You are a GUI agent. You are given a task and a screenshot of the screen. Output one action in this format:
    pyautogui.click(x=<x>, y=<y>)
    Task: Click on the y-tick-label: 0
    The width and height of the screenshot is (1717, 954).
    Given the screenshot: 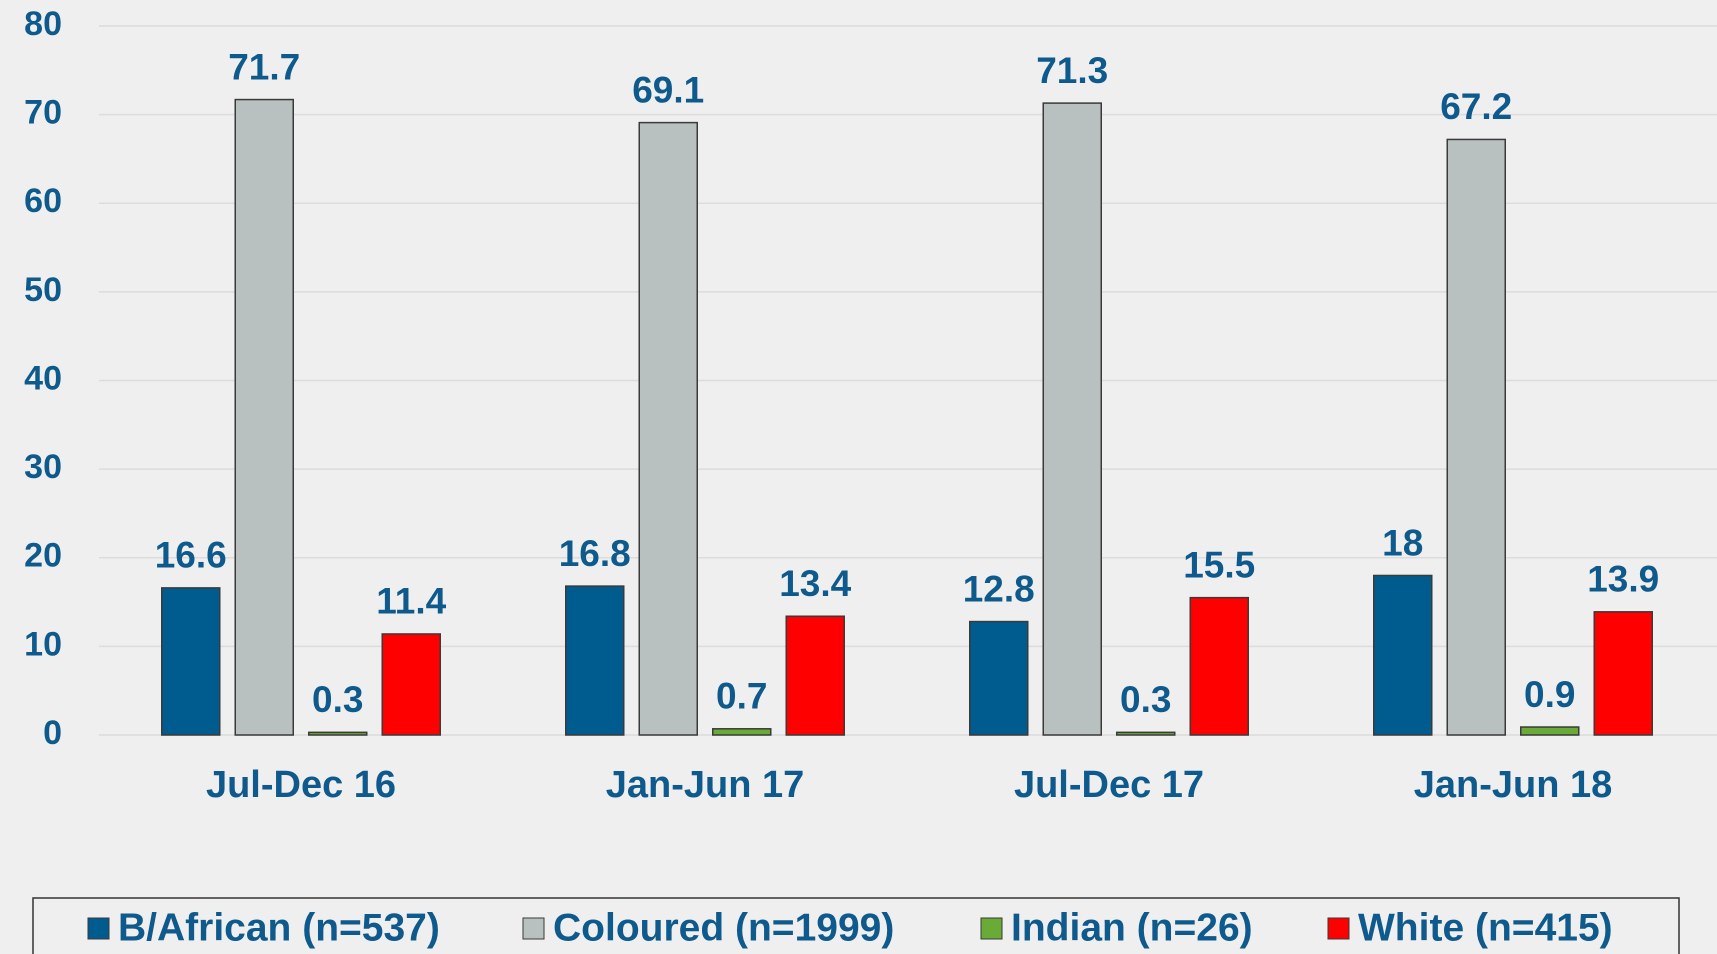 What is the action you would take?
    pyautogui.click(x=52, y=733)
    